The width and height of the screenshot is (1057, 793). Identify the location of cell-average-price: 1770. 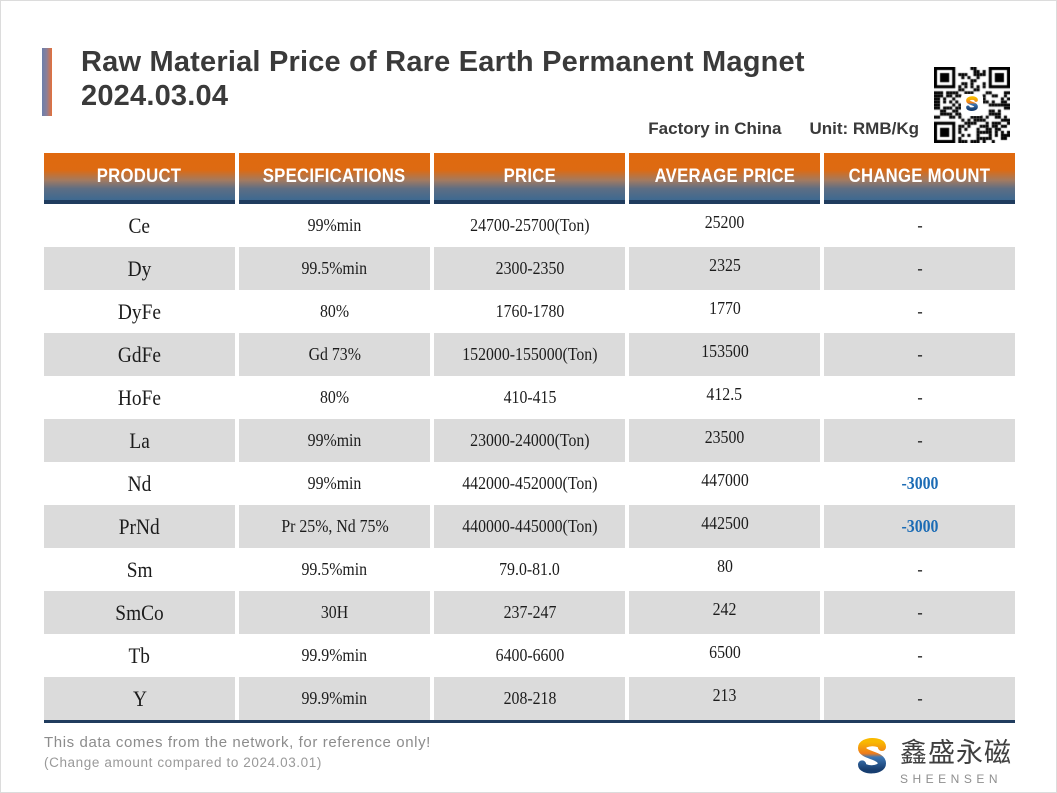
(724, 311).